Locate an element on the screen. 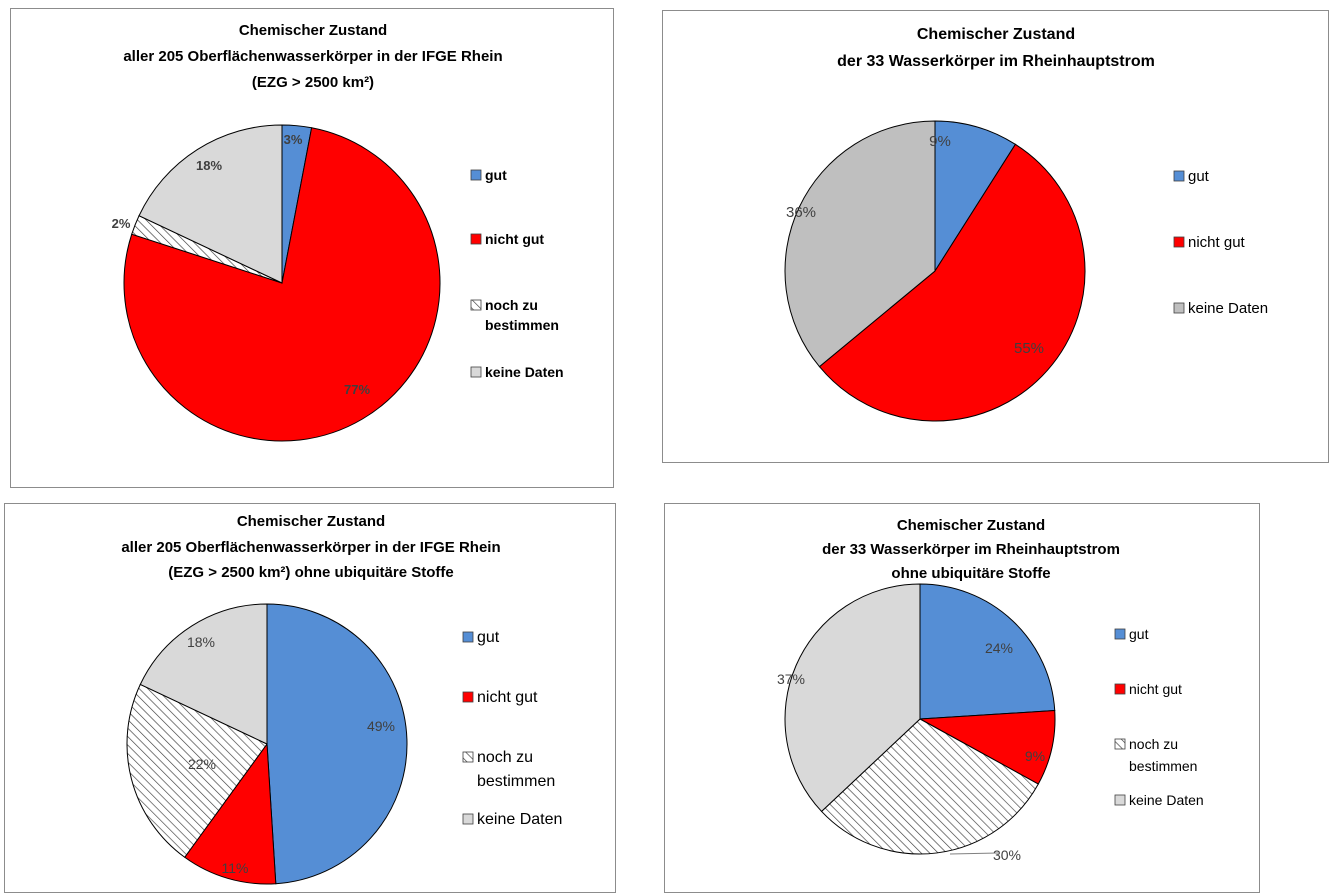 This screenshot has height=893, width=1333. data-label: 3% is located at coordinates (293, 139).